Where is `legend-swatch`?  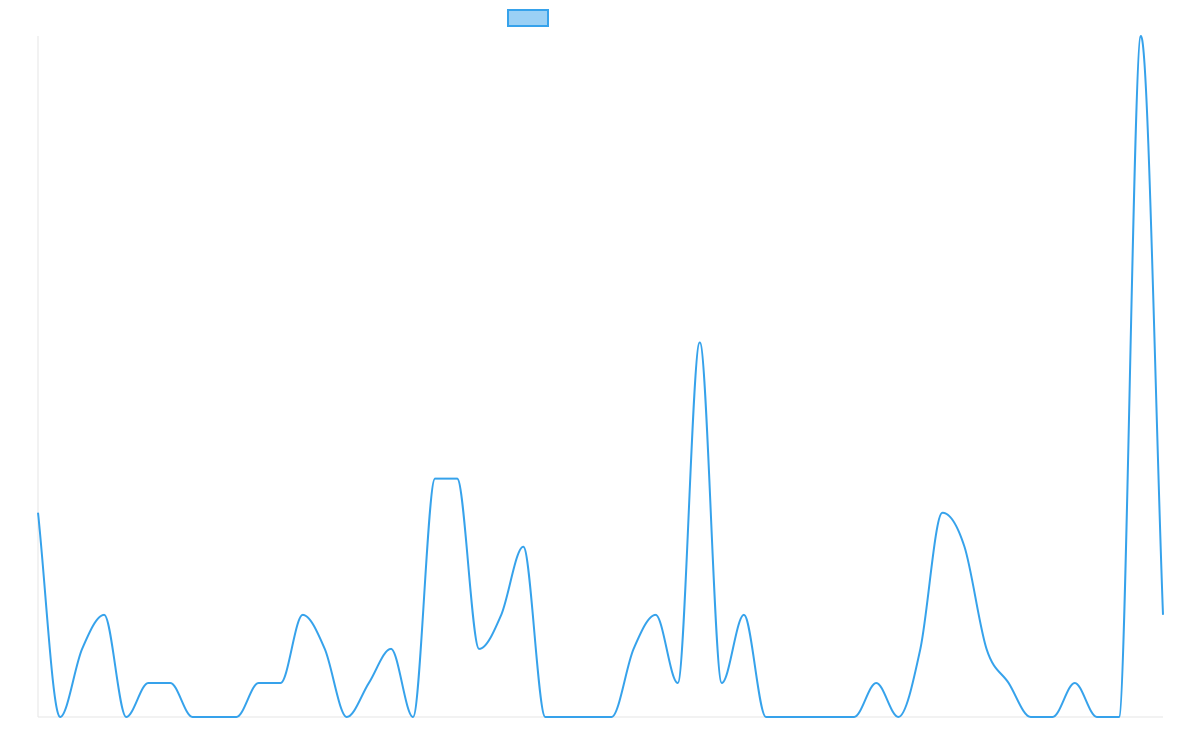 legend-swatch is located at coordinates (528, 18).